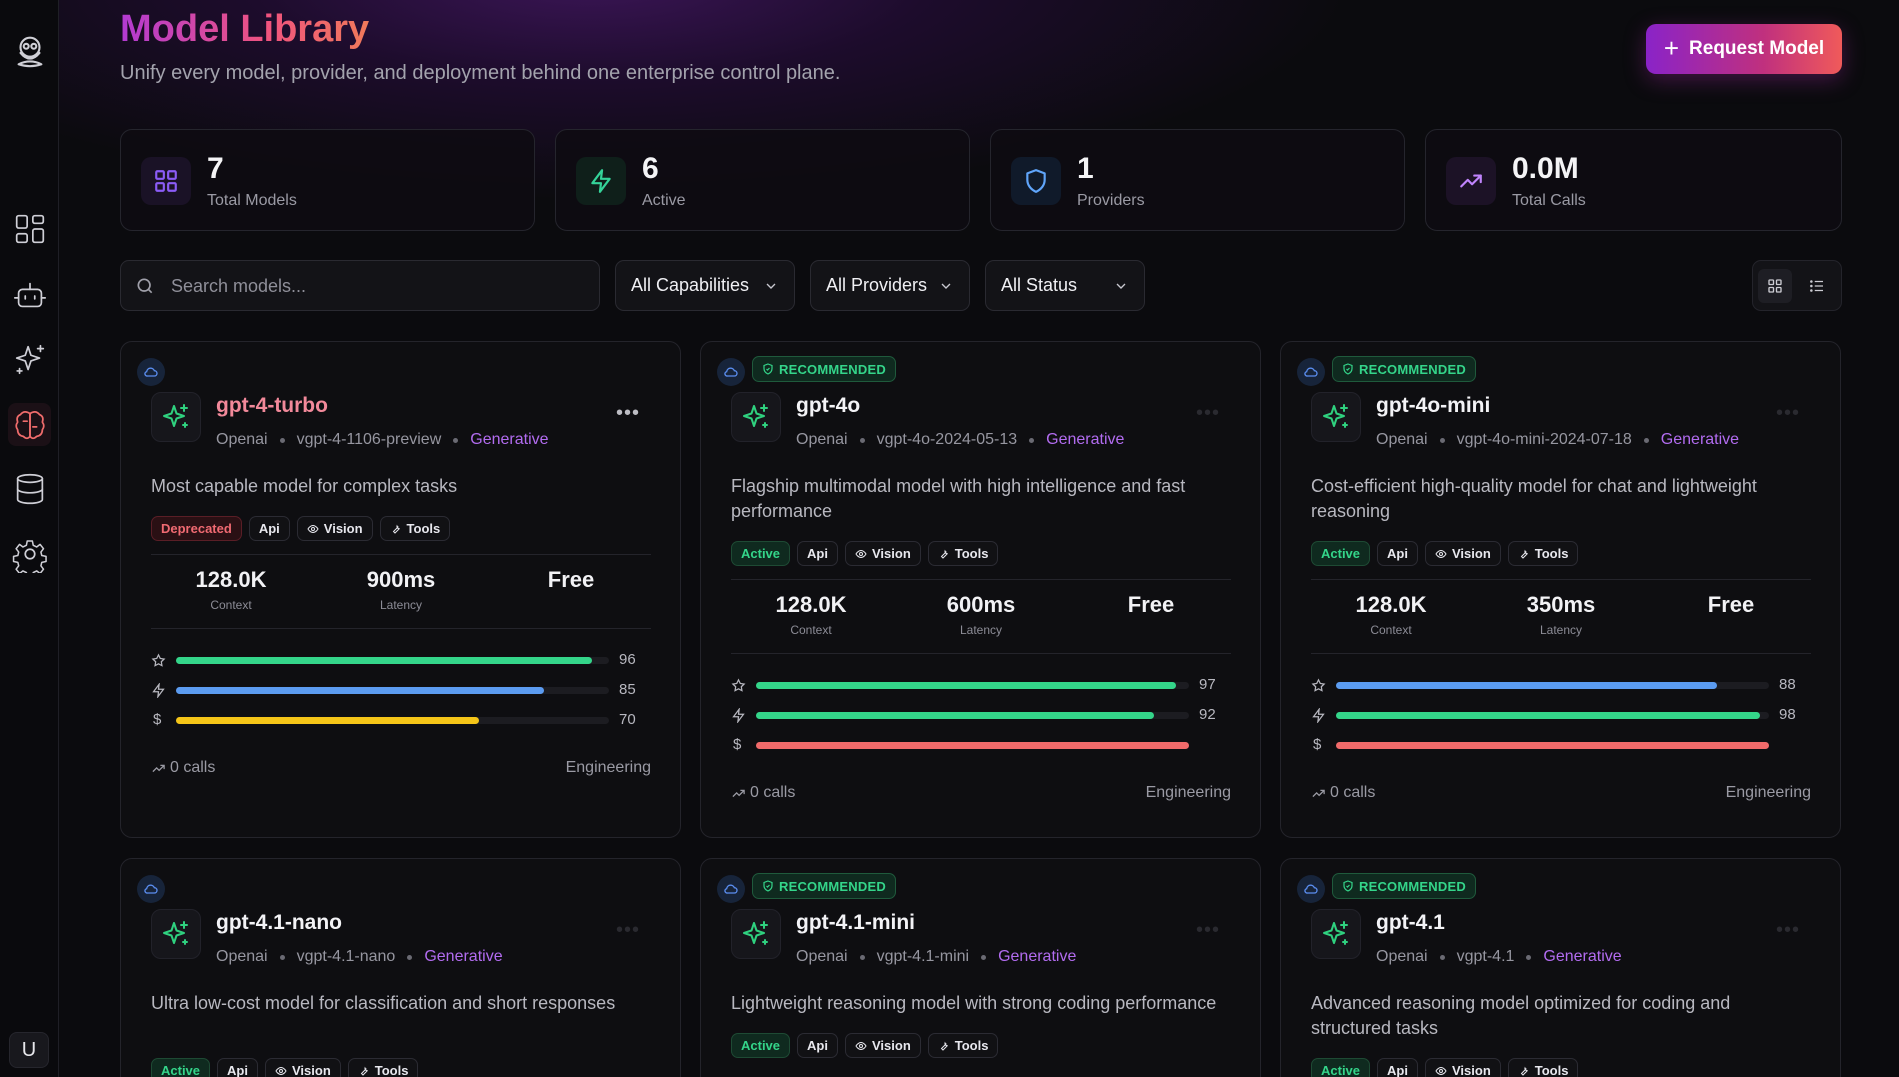 The image size is (1899, 1077). Describe the element at coordinates (304, 486) in the screenshot. I see `model-description: Most capable model for complex tasks` at that location.